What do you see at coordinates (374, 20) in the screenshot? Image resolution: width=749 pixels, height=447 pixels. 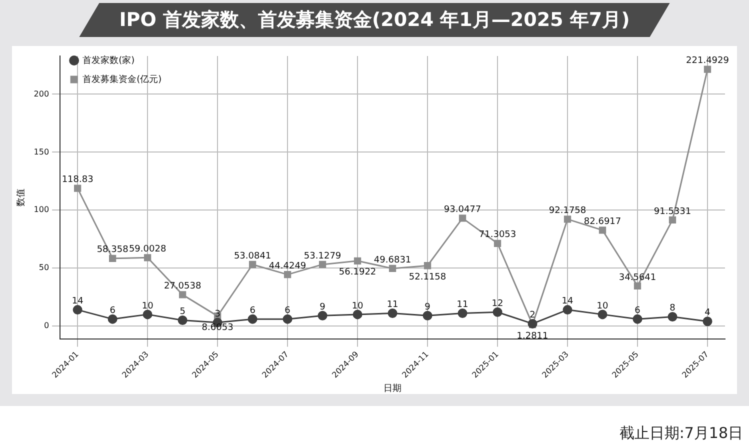 I see `chart-title: IPO 首发家数、首发募集资金(2024 年1月—2025 年7月)` at bounding box center [374, 20].